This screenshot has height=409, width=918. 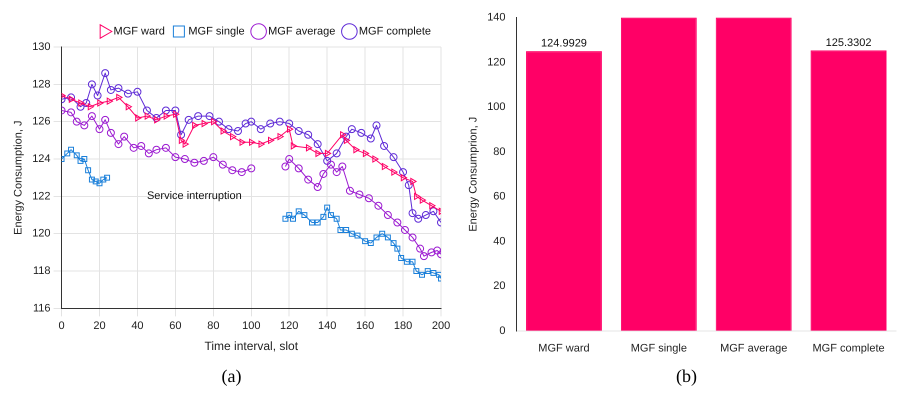 I want to click on y-tick-label: 20, so click(x=499, y=286).